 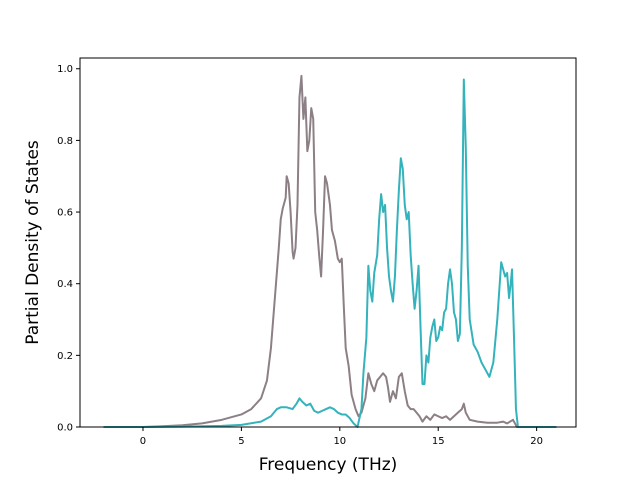 I want to click on x-tick-label: 10, so click(x=339, y=441).